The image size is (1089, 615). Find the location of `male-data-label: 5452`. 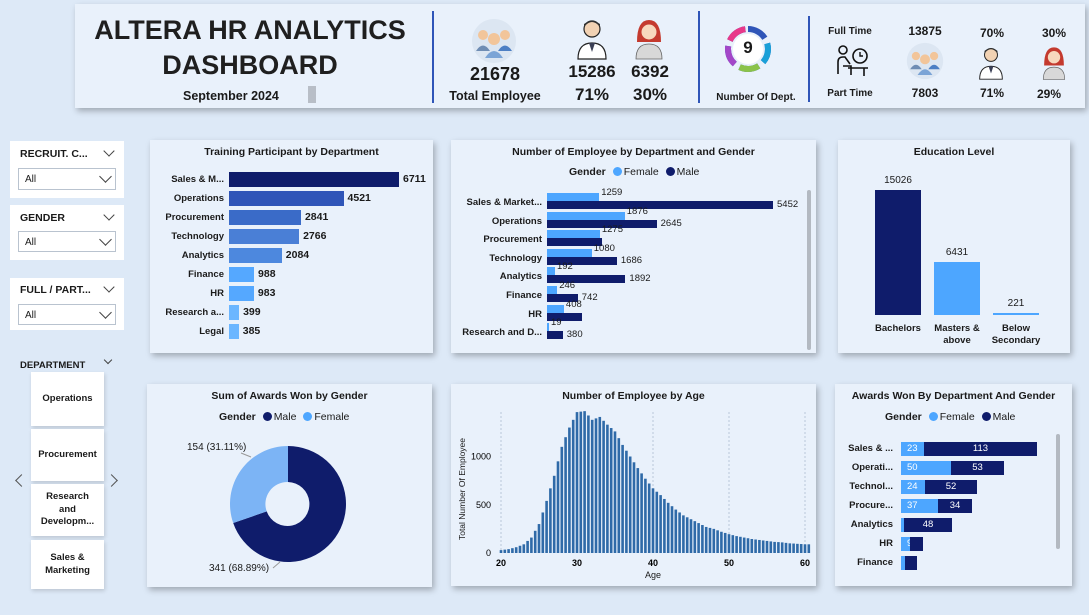

male-data-label: 5452 is located at coordinates (788, 204).